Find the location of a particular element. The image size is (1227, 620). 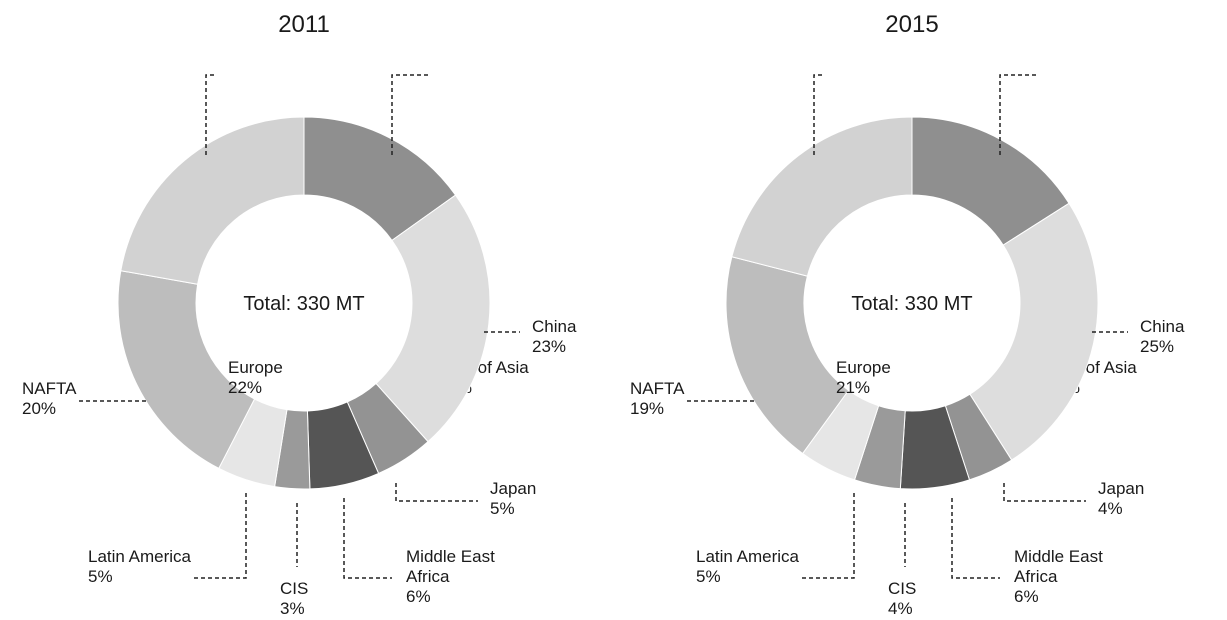

slice-label-nafta: NAFTA 20% is located at coordinates (49, 398).